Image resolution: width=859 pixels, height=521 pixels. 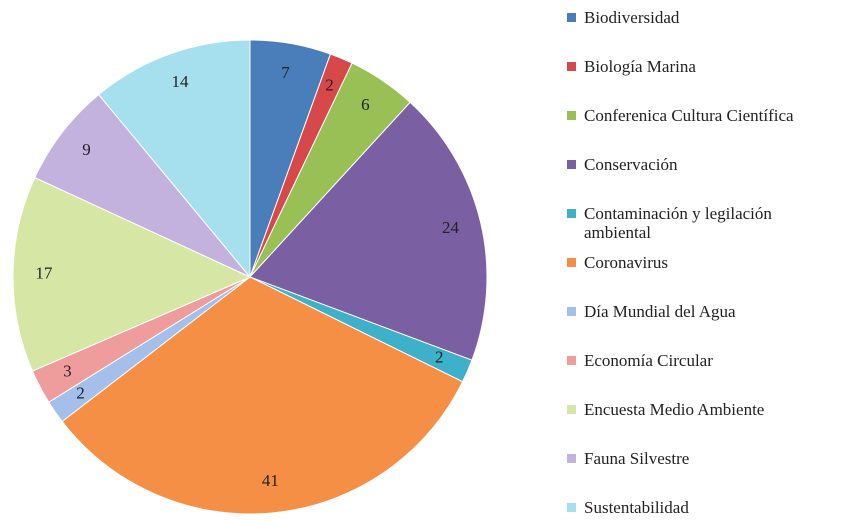 What do you see at coordinates (702, 66) in the screenshot?
I see `legend-item: Biología Marina` at bounding box center [702, 66].